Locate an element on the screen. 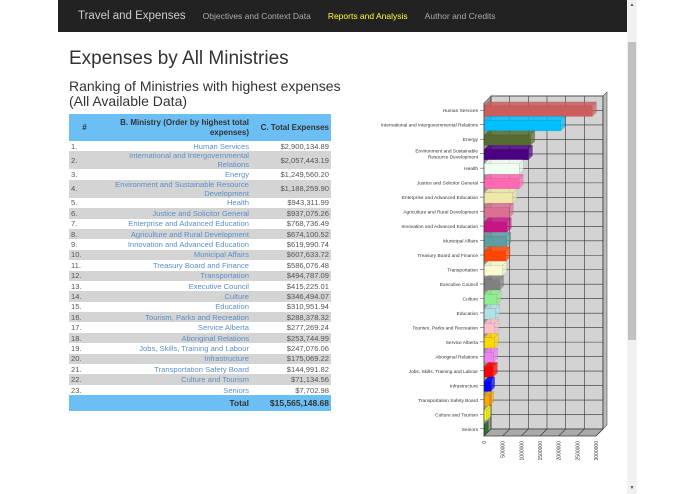 The image size is (695, 494). nav-author: Author and Credits is located at coordinates (460, 16).